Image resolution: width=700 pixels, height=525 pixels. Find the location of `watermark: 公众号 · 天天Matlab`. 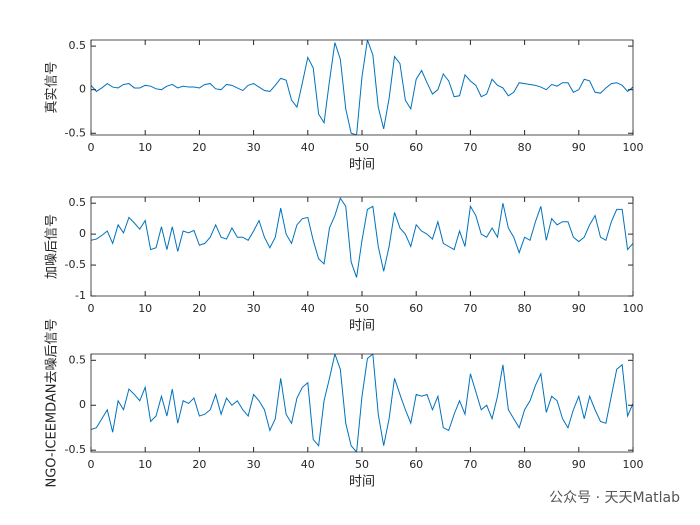

watermark: 公众号 · 天天Matlab is located at coordinates (614, 498).